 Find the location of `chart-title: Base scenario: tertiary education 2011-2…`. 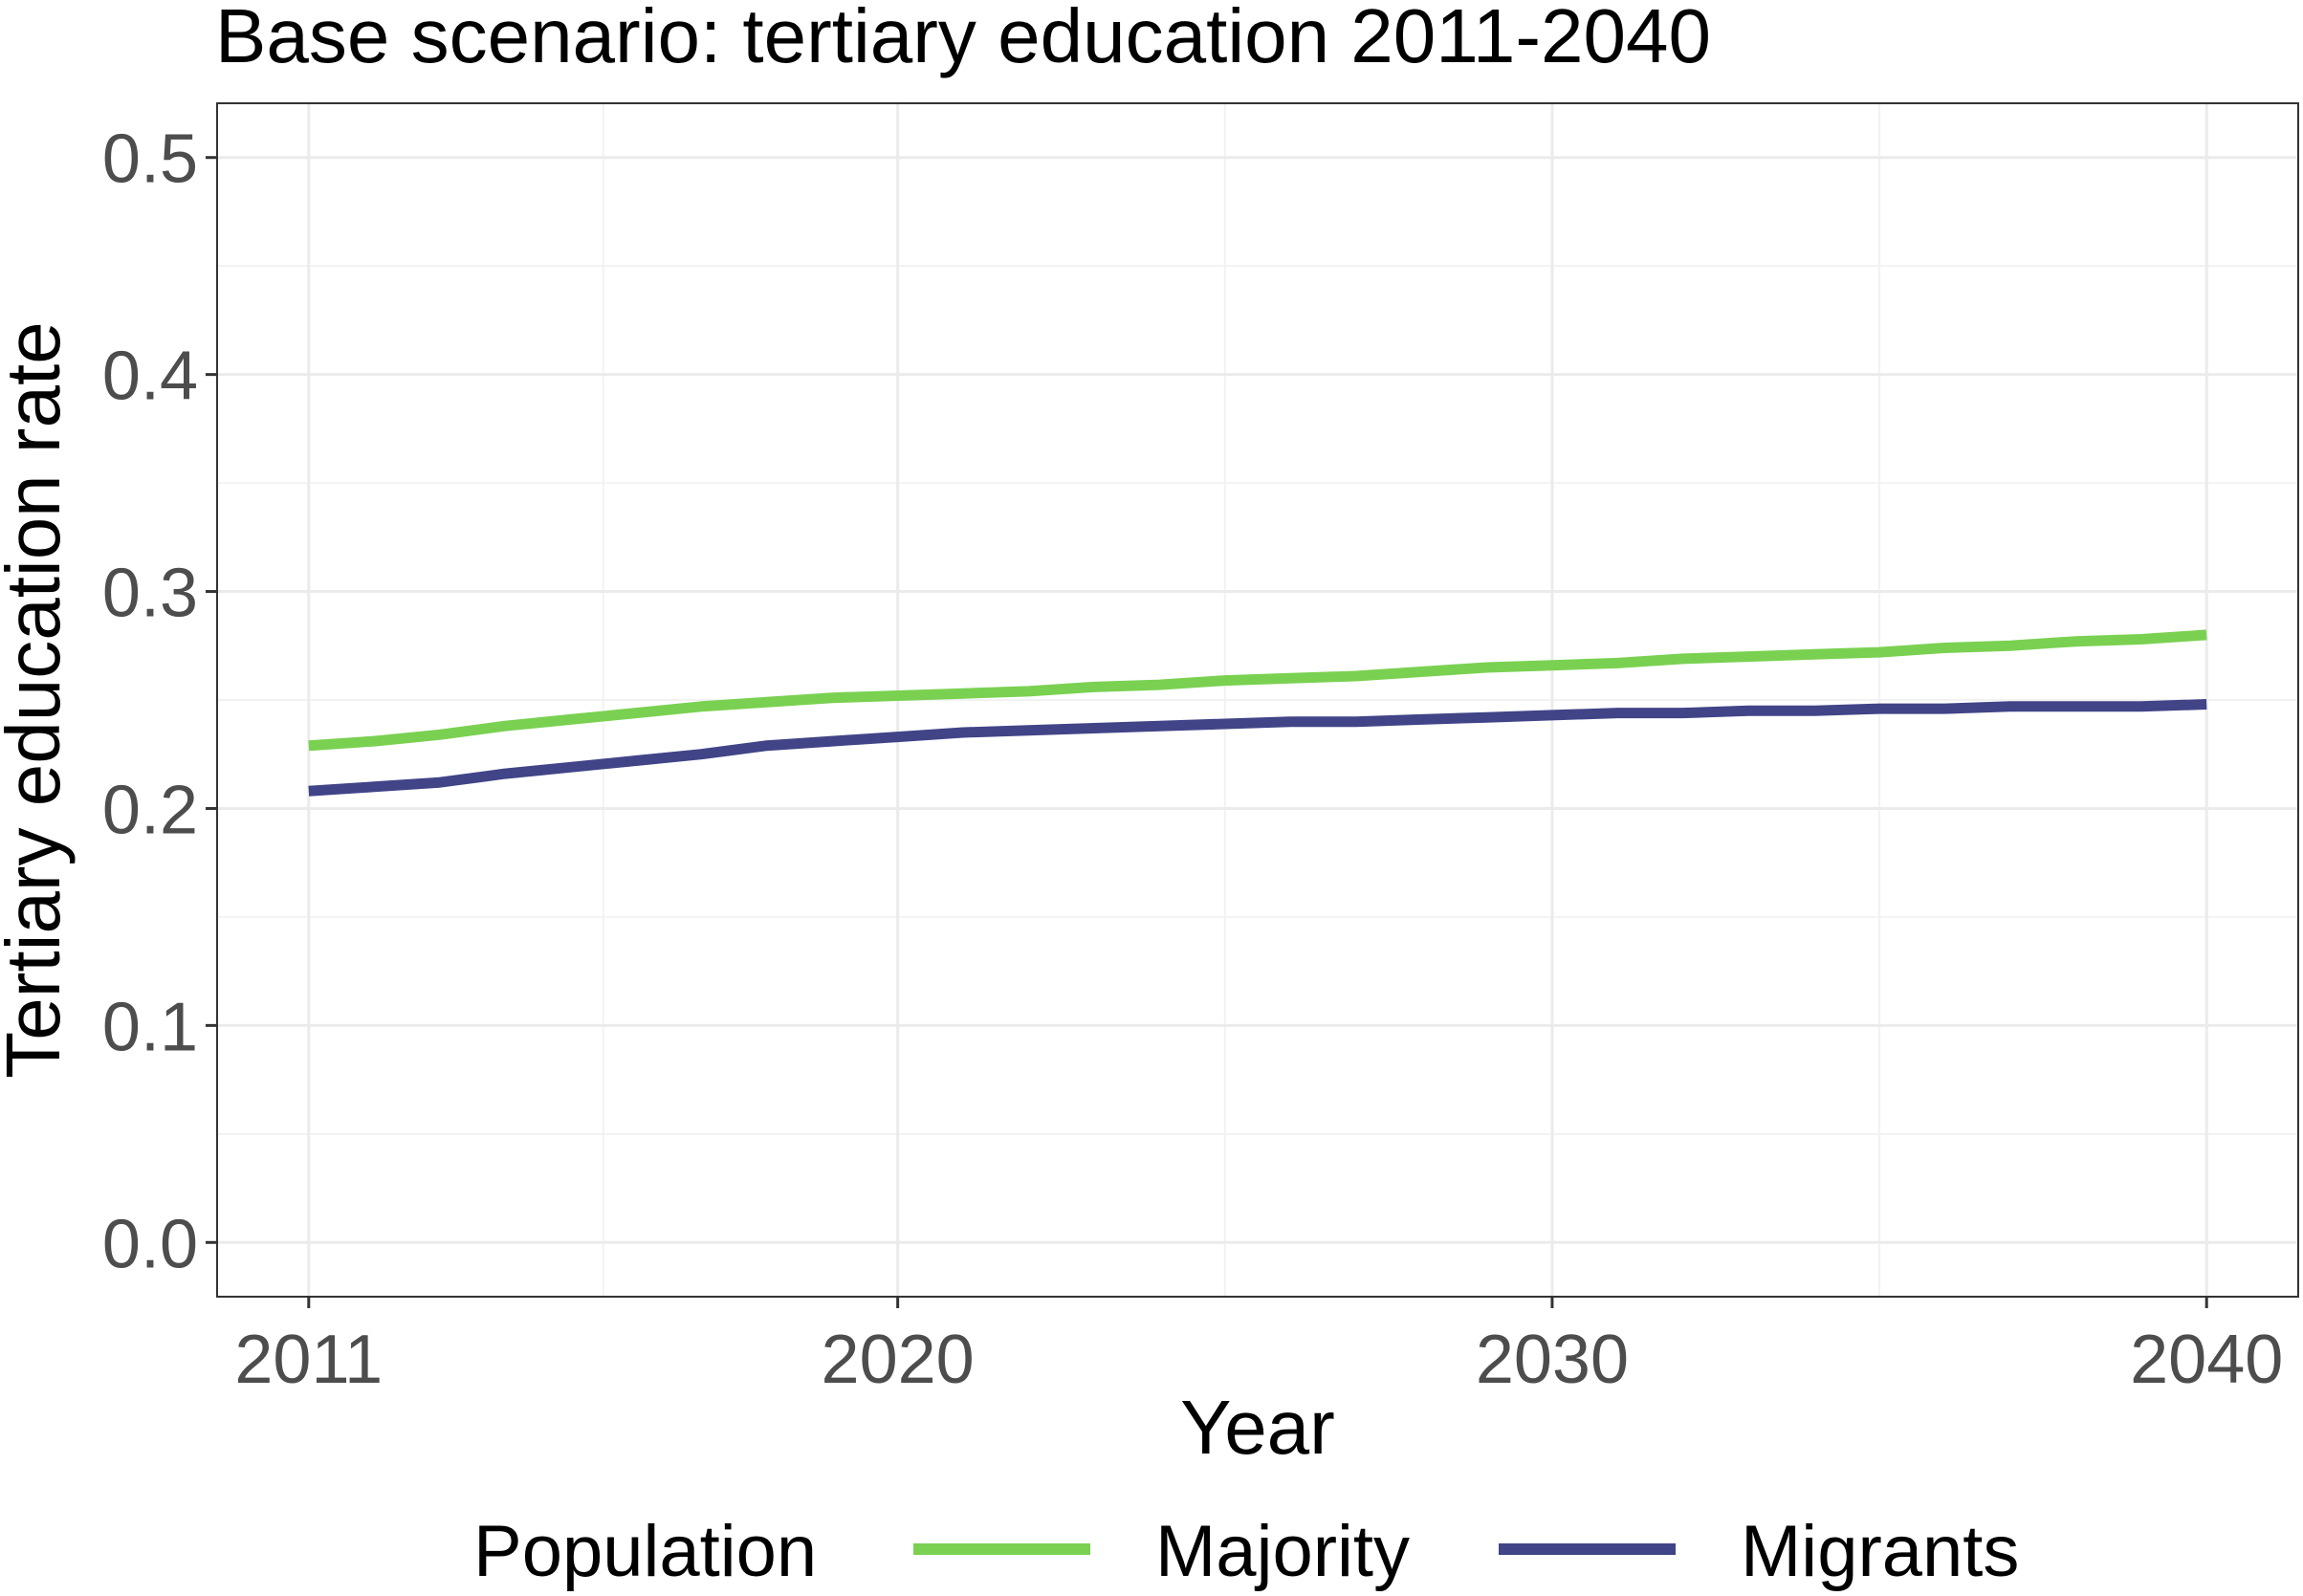

chart-title: Base scenario: tertiary education 2011-2… is located at coordinates (963, 39).